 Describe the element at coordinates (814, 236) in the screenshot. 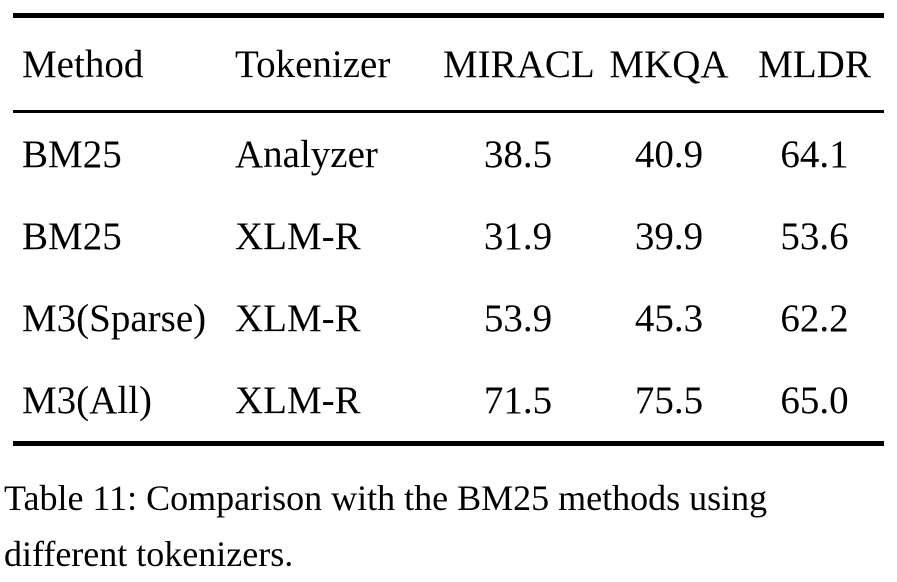

I see `mldr-value: 53.6` at that location.